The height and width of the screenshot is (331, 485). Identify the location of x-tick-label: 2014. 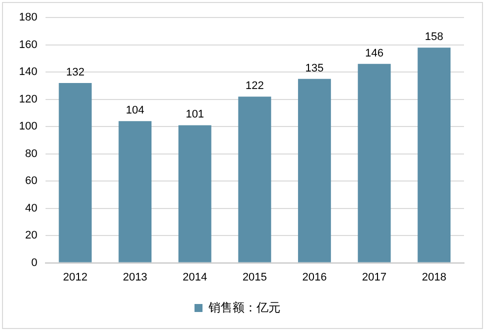
(195, 277).